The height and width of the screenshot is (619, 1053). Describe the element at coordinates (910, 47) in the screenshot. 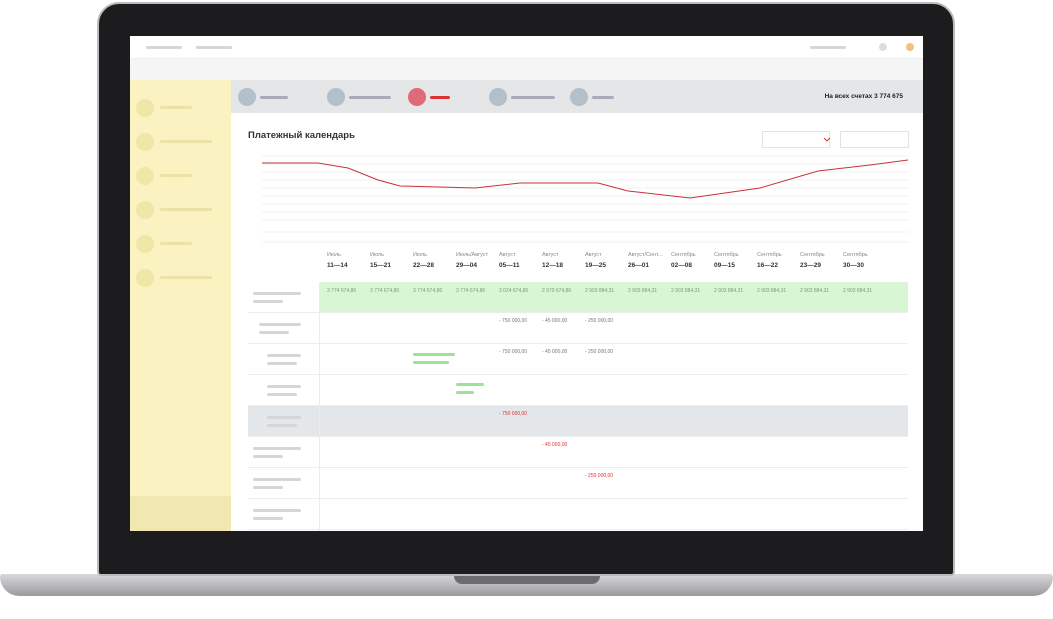

I see `avatar` at that location.